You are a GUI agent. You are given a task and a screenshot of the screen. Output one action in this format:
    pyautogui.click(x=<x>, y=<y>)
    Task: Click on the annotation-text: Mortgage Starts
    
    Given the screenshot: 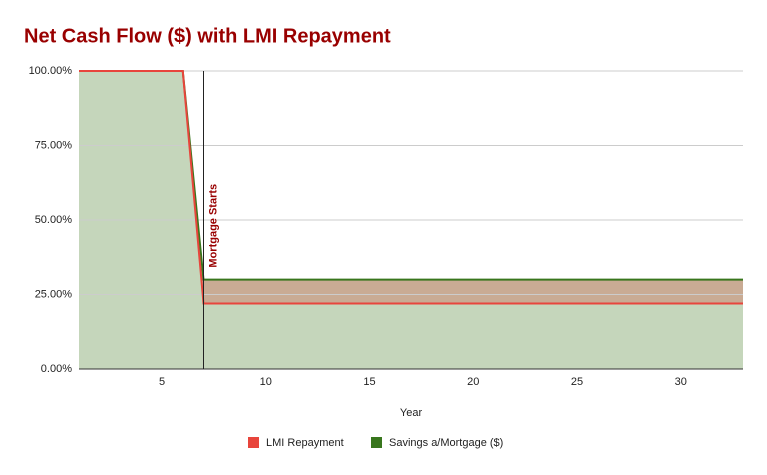 What is the action you would take?
    pyautogui.click(x=213, y=226)
    